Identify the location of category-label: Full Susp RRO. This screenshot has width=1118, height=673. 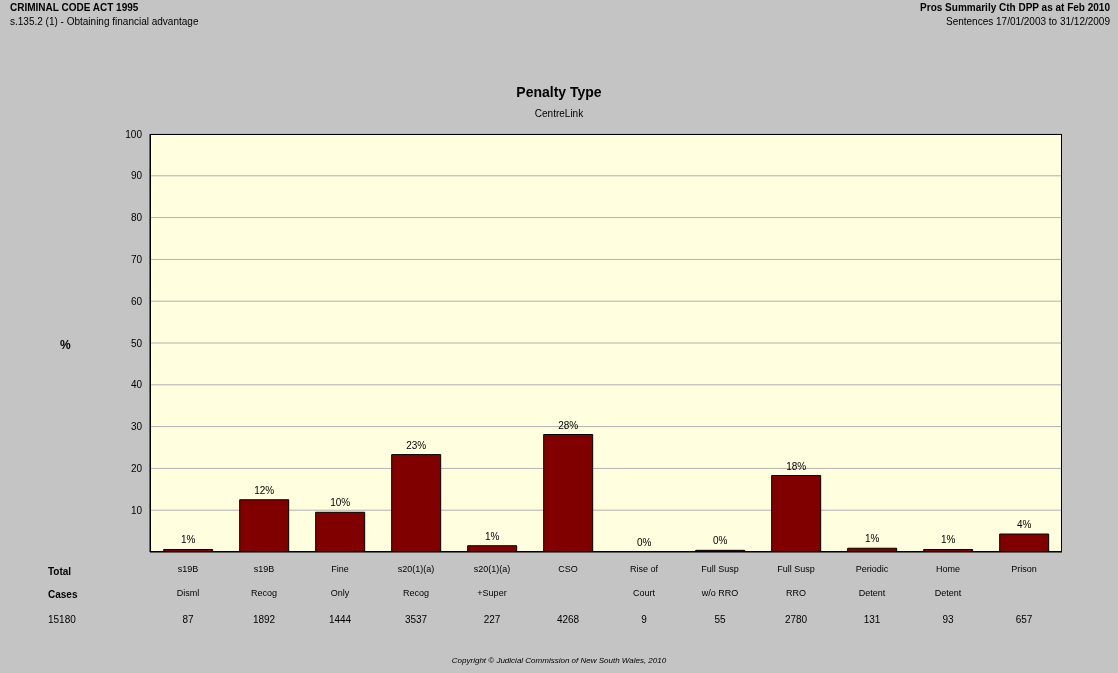
(796, 581).